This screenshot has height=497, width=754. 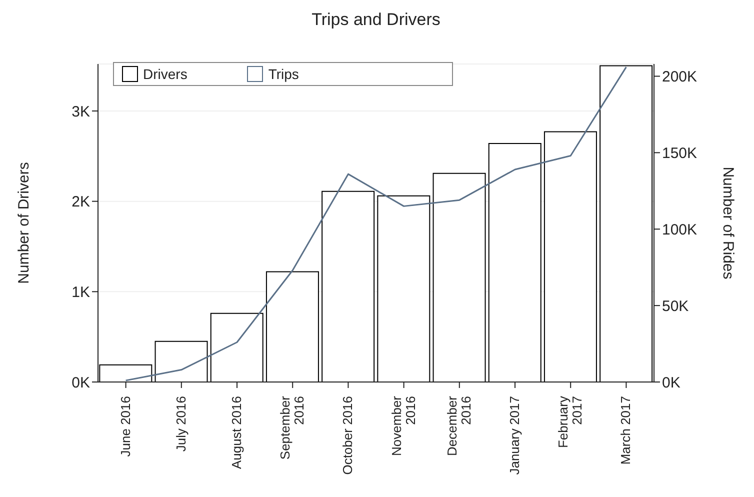 I want to click on y-axis-title: Number of Drivers, so click(x=23, y=223).